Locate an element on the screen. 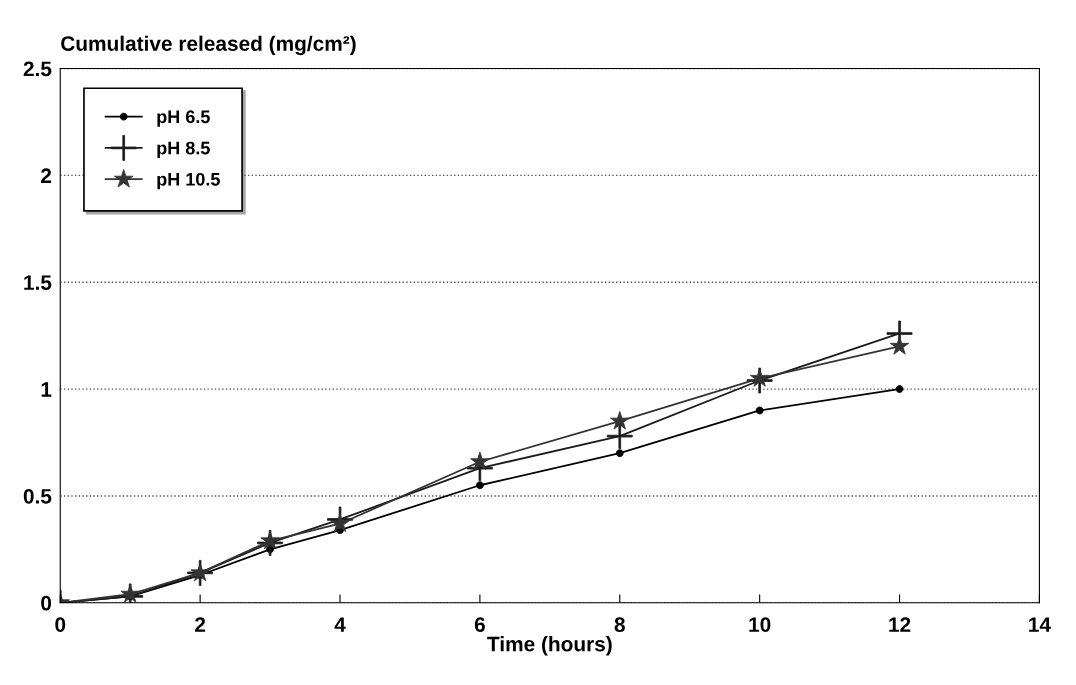 The width and height of the screenshot is (1076, 685). legend-label: pH 10.5 is located at coordinates (188, 181).